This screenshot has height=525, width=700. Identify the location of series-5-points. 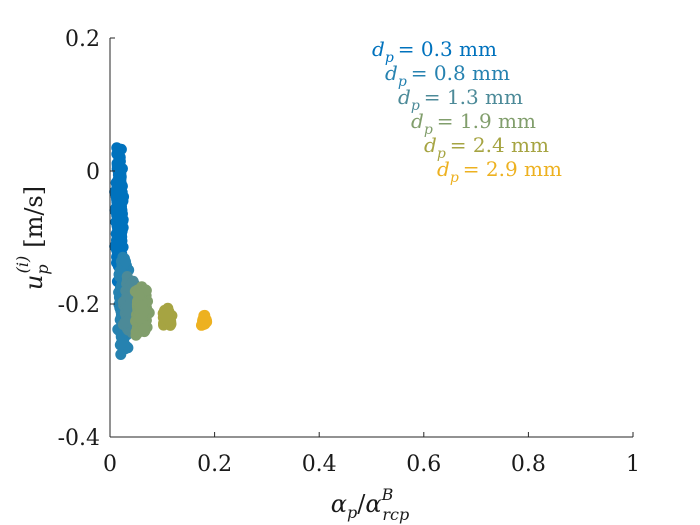
(167, 316).